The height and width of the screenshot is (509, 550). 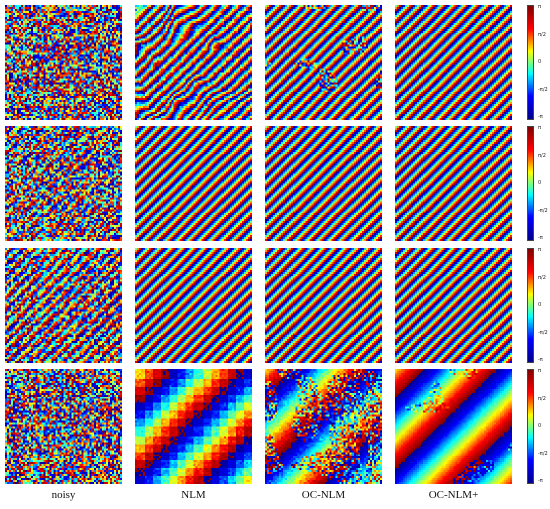 I want to click on phase-map-r4-noisy, so click(x=63, y=426).